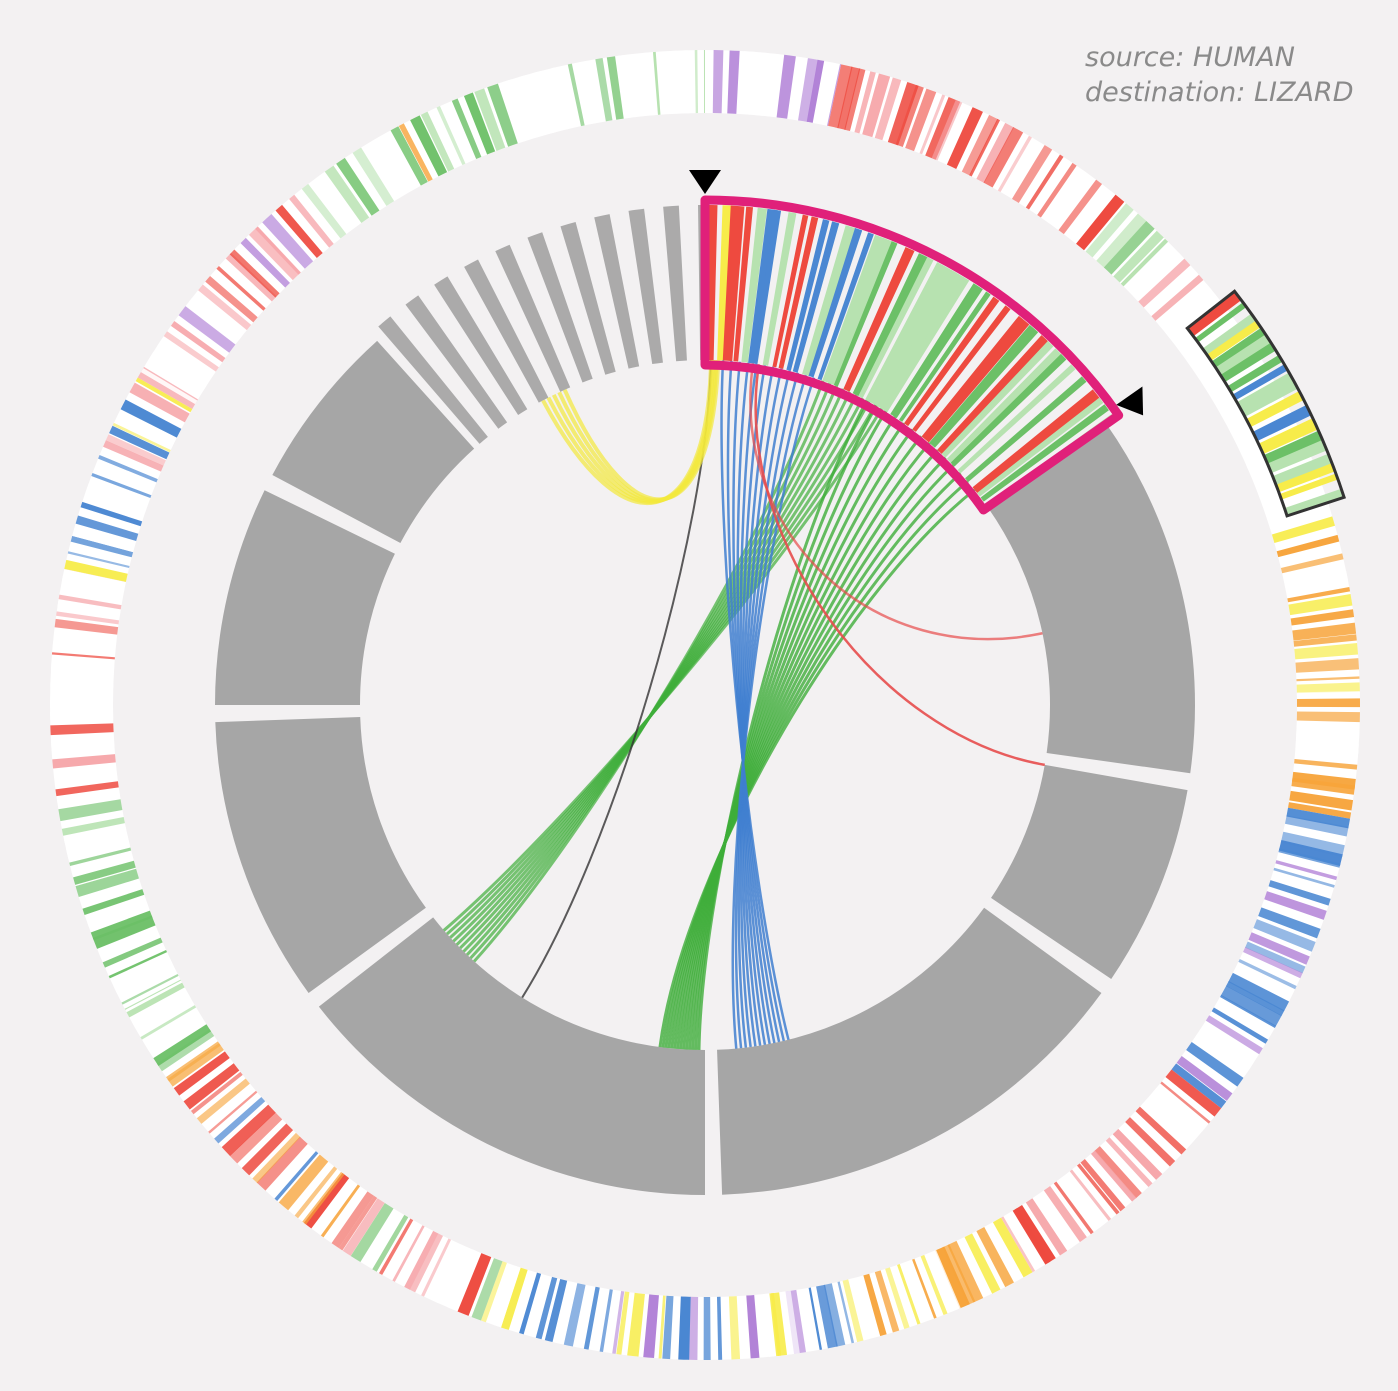 This screenshot has width=1398, height=1391. Describe the element at coordinates (1266, 403) in the screenshot. I see `chromosome-outline` at that location.